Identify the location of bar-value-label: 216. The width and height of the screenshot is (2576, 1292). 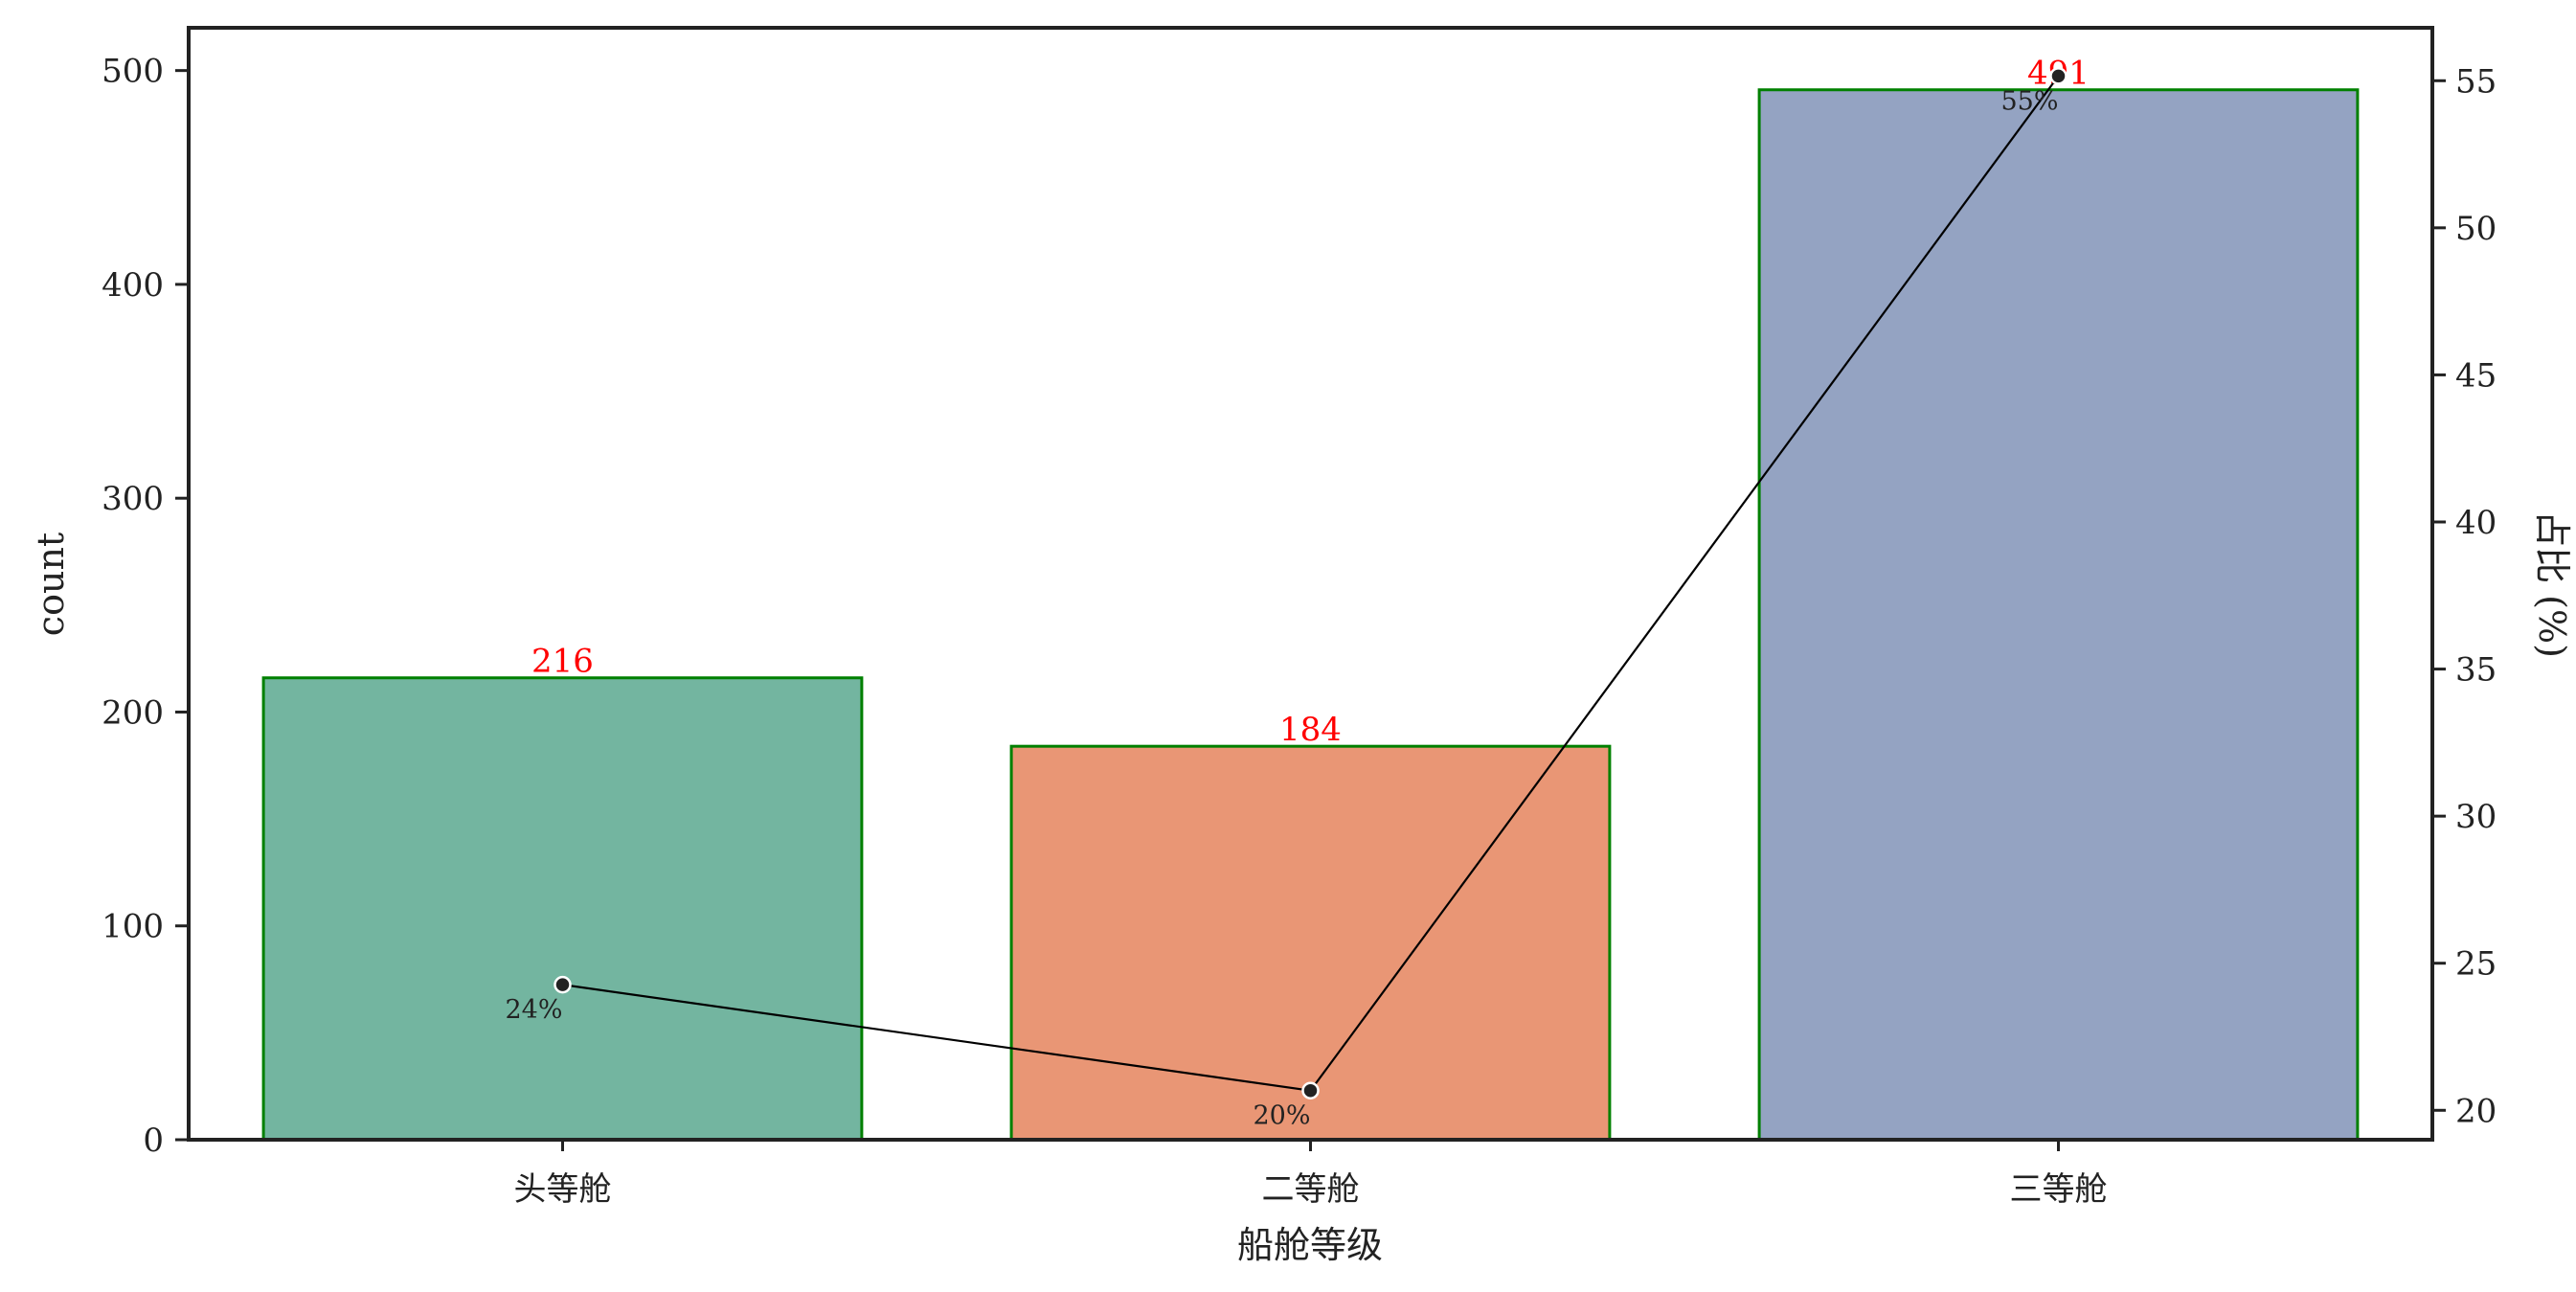
(562, 662).